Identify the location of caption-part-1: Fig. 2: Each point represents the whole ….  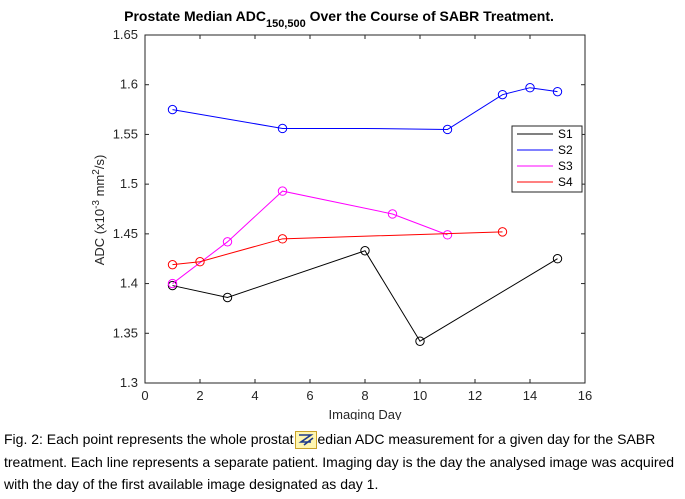
(149, 439).